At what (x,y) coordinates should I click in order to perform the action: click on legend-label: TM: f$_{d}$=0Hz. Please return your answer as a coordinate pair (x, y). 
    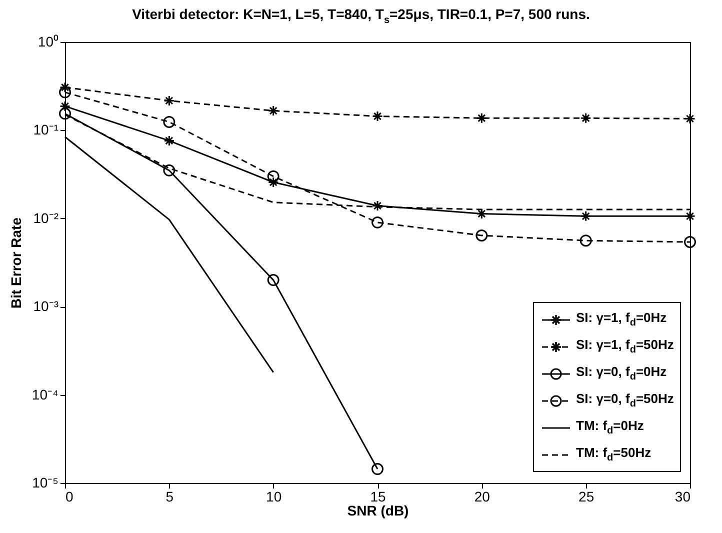
    Looking at the image, I should click on (610, 427).